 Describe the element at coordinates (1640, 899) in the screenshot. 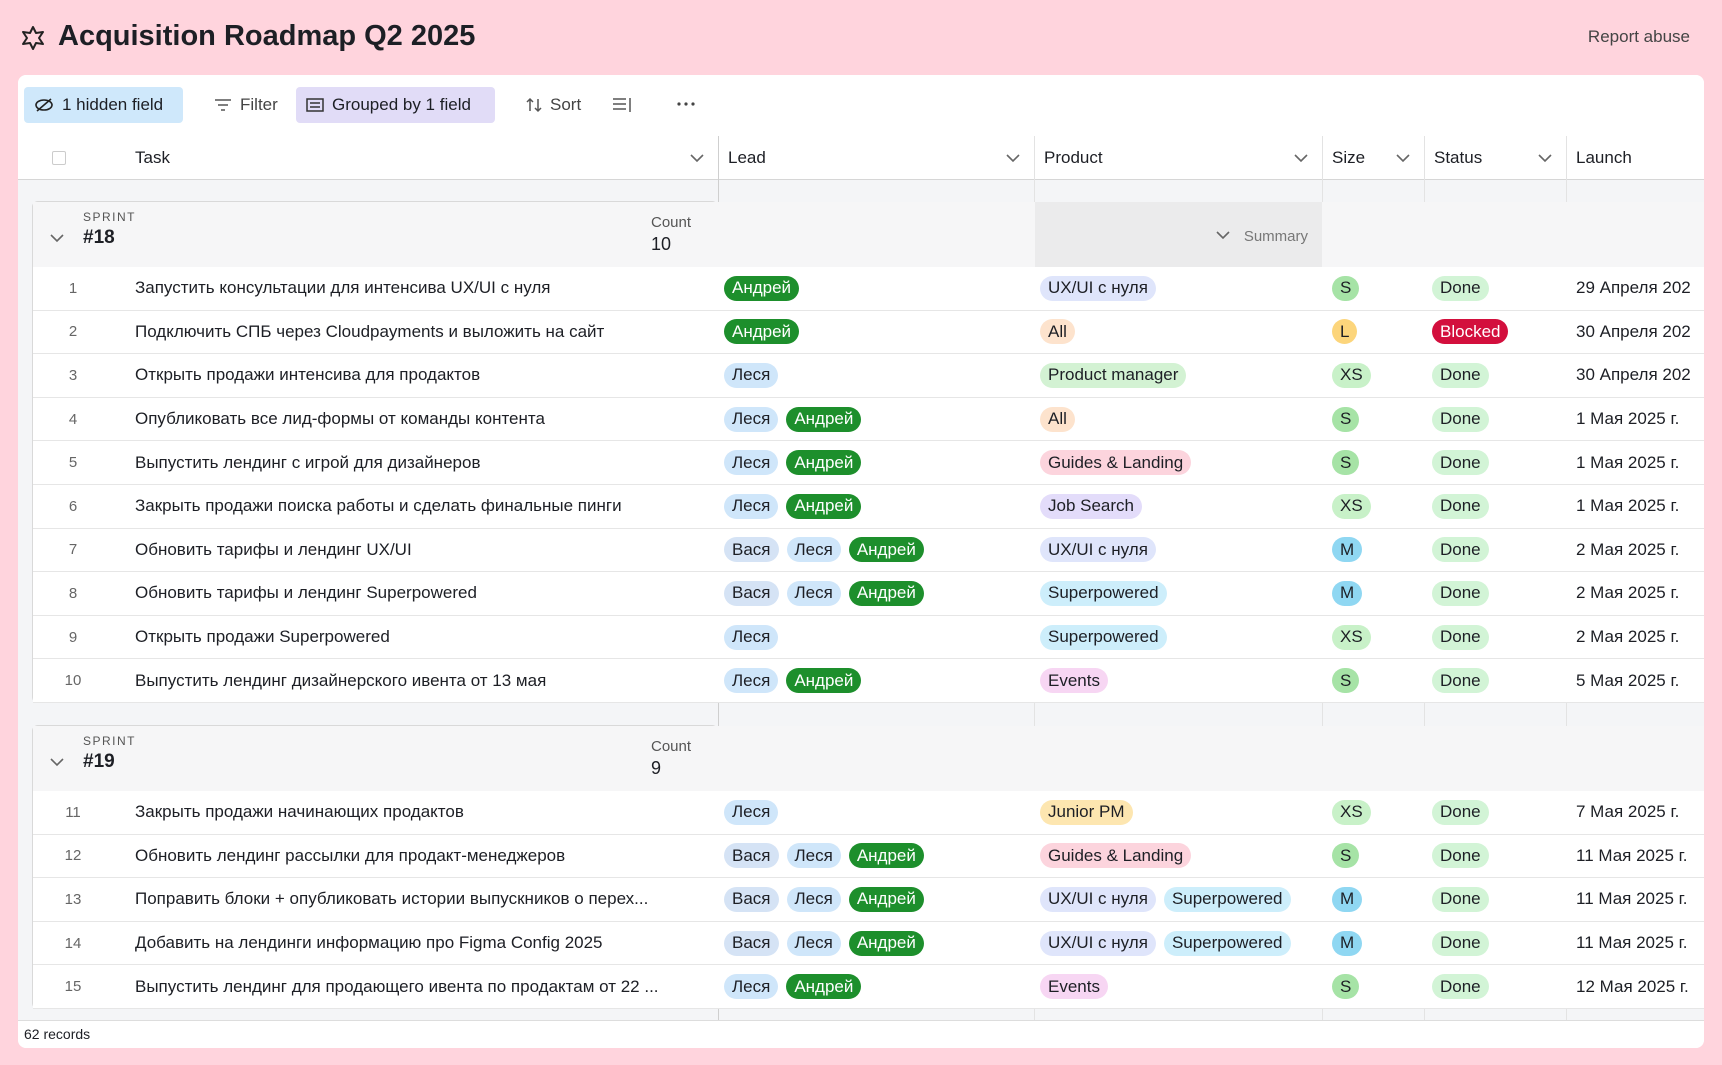

I see `launch-cell: 11 Мая 2025 г.` at that location.